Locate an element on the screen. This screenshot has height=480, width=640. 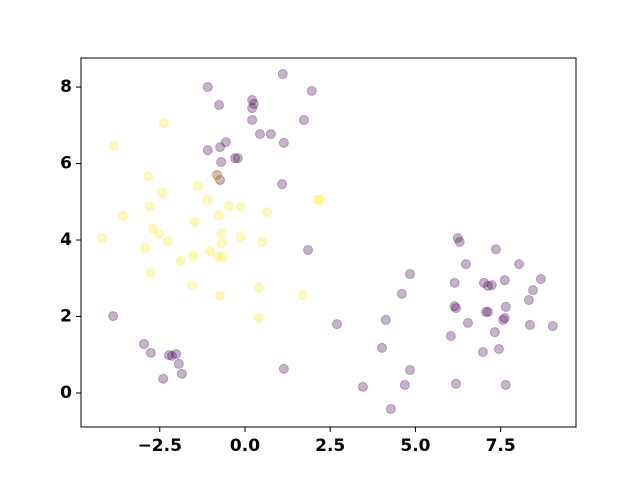
y-tick-label: 2 is located at coordinates (66, 316).